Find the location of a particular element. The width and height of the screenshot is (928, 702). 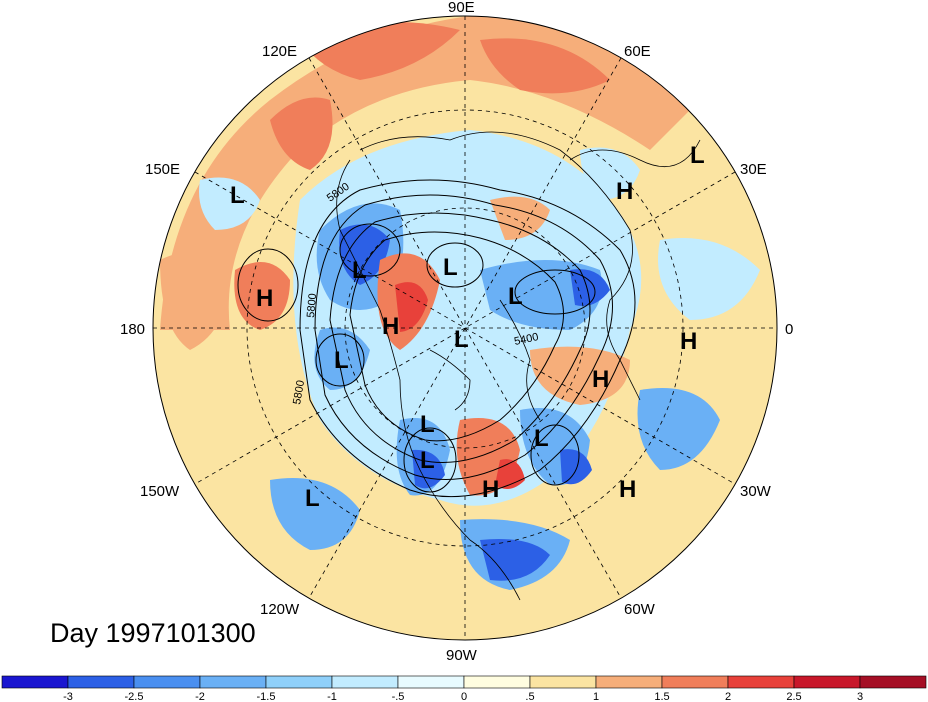

colorbar-tick-label: -3 is located at coordinates (68, 696).